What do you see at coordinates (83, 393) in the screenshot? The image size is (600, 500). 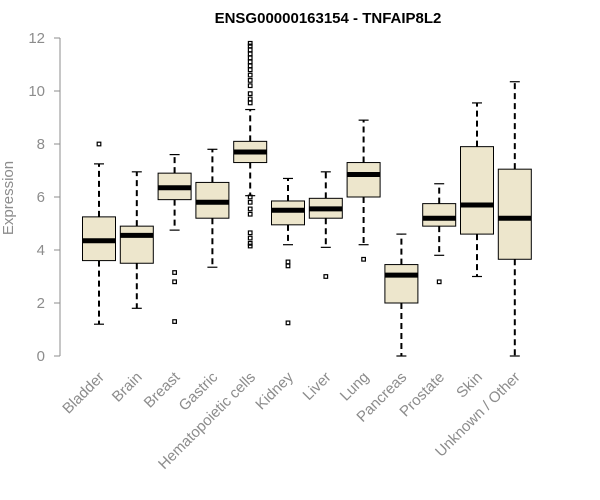 I see `x-tick-label: Bladder` at bounding box center [83, 393].